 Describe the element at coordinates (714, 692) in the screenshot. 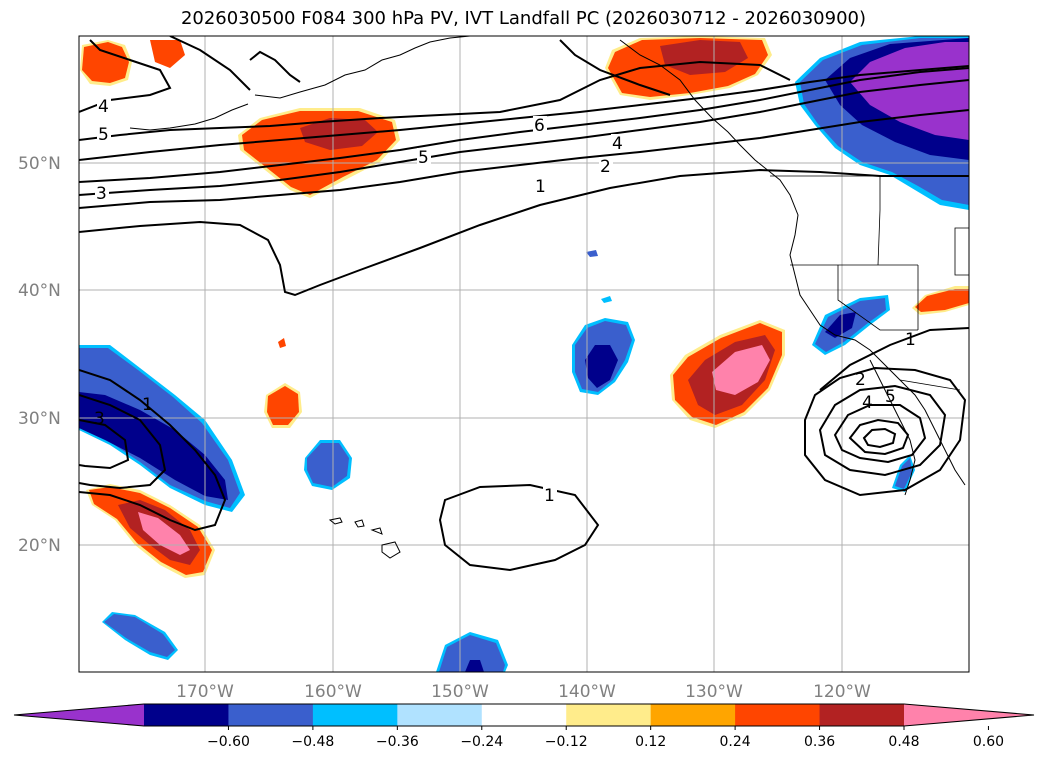

I see `lon-label: 130°W` at that location.